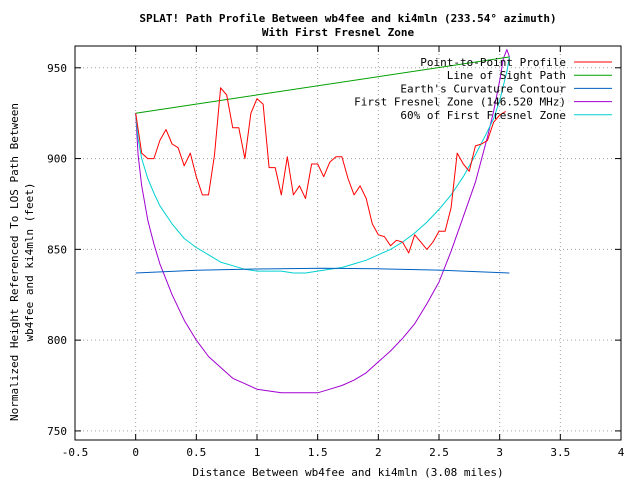  I want to click on x-tick-label: 3, so click(499, 452).